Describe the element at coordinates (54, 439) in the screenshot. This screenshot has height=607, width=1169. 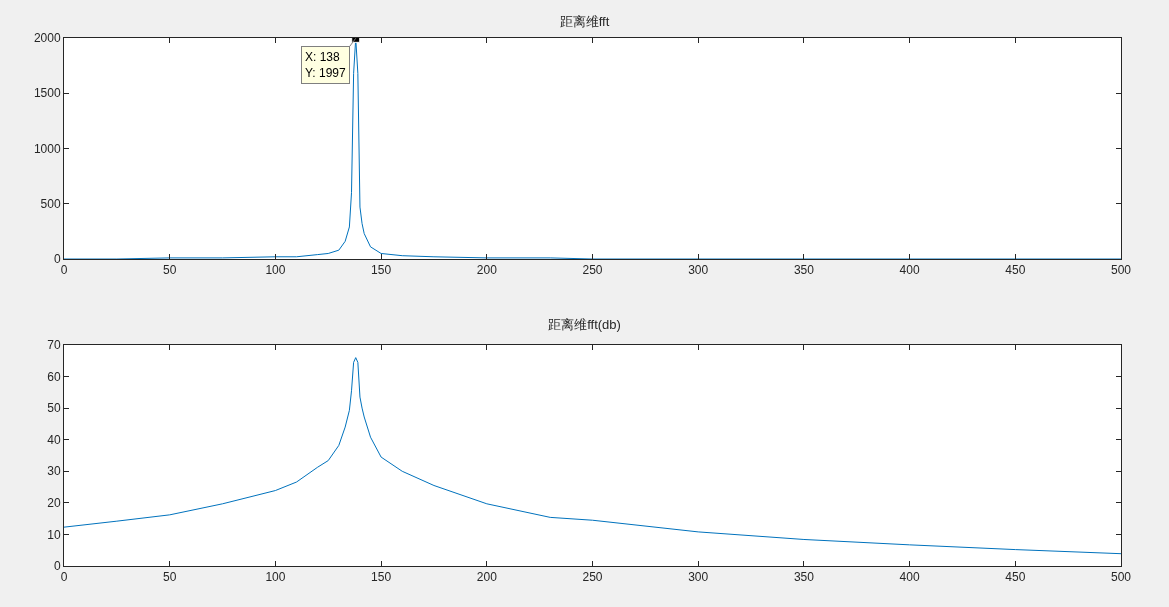
I see `y-tick-label: 40` at that location.